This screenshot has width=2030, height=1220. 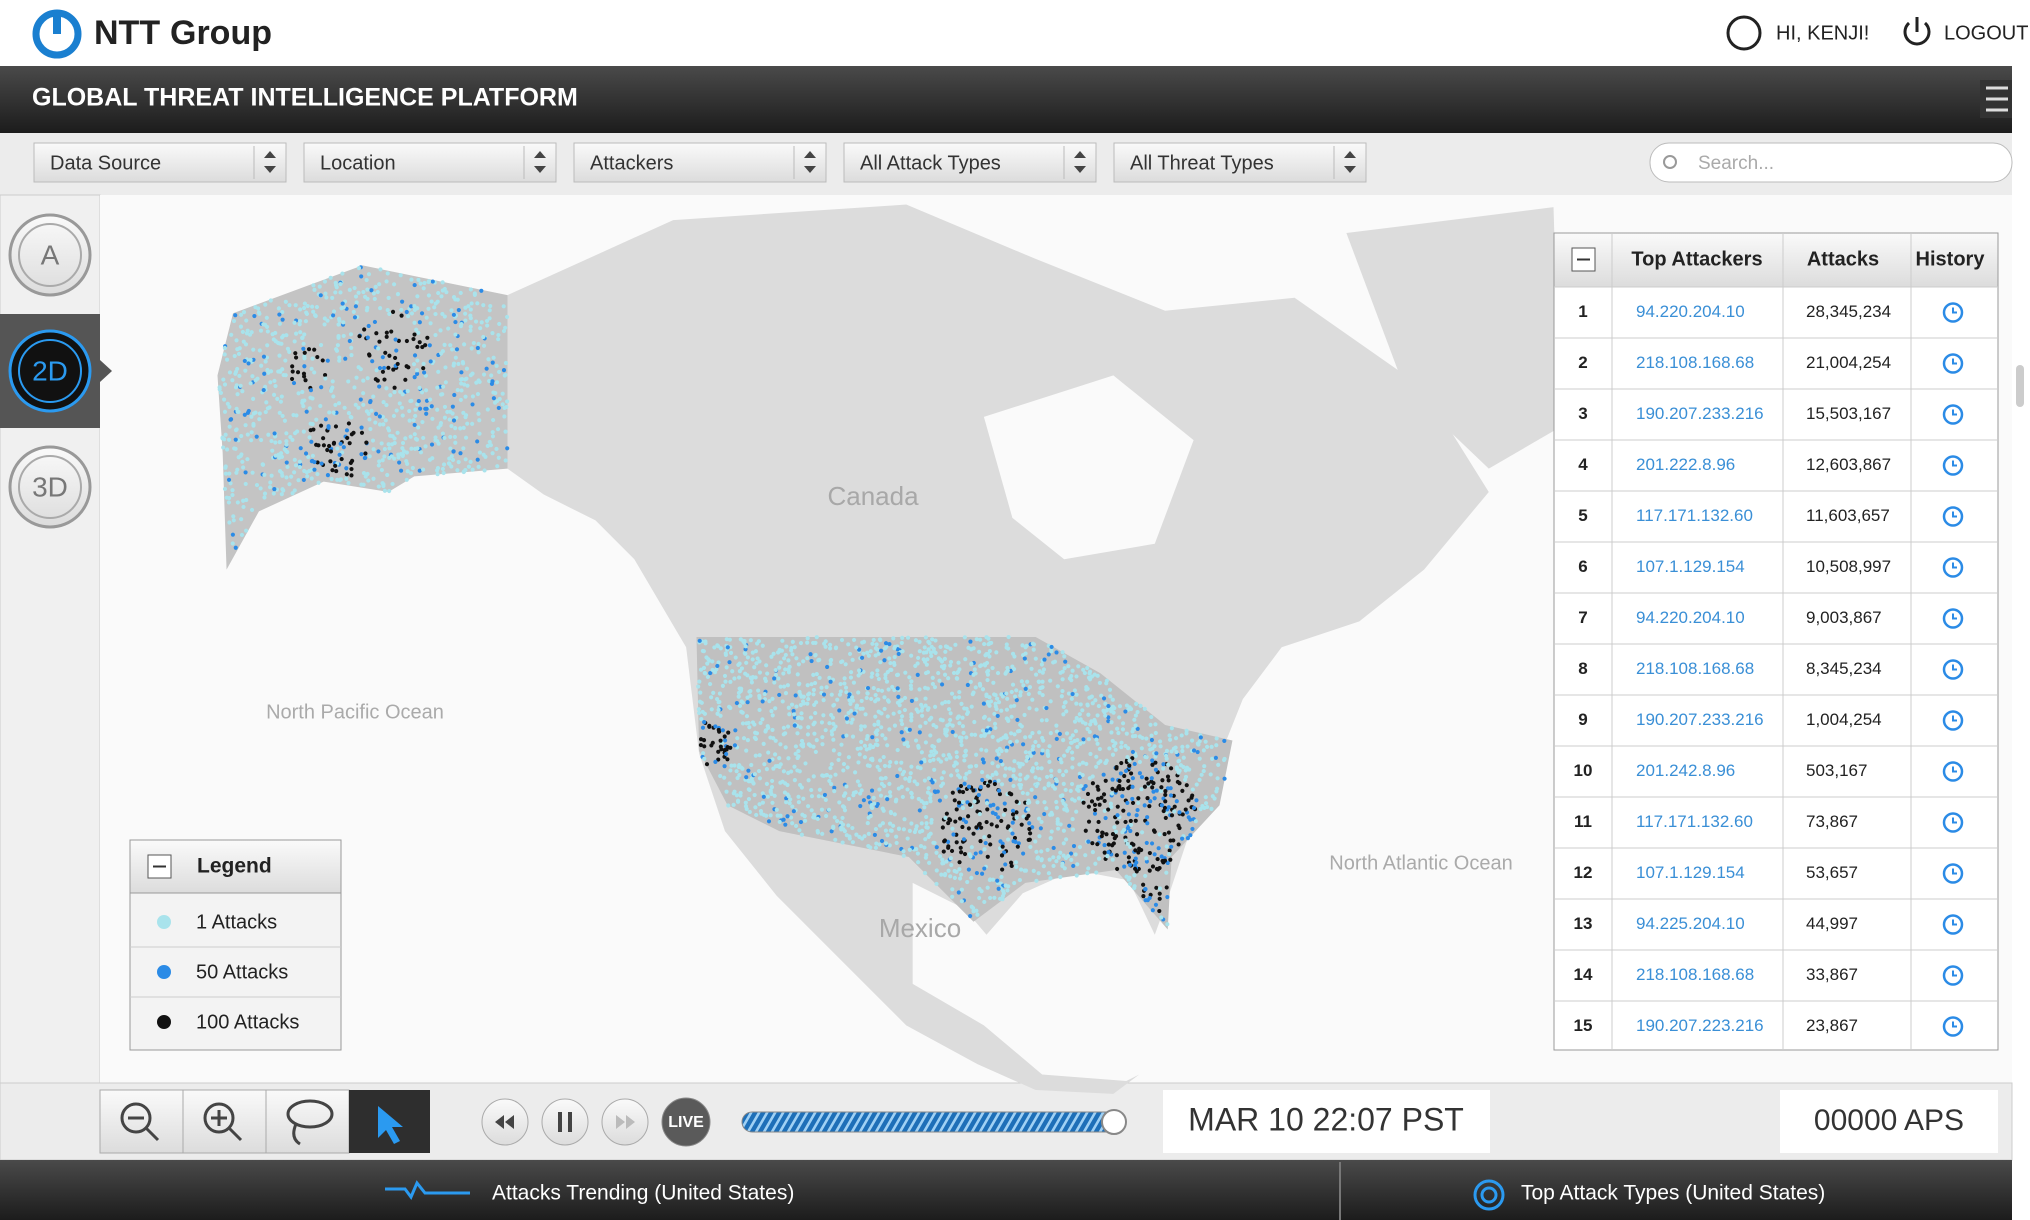 I want to click on search-box, so click(x=1831, y=162).